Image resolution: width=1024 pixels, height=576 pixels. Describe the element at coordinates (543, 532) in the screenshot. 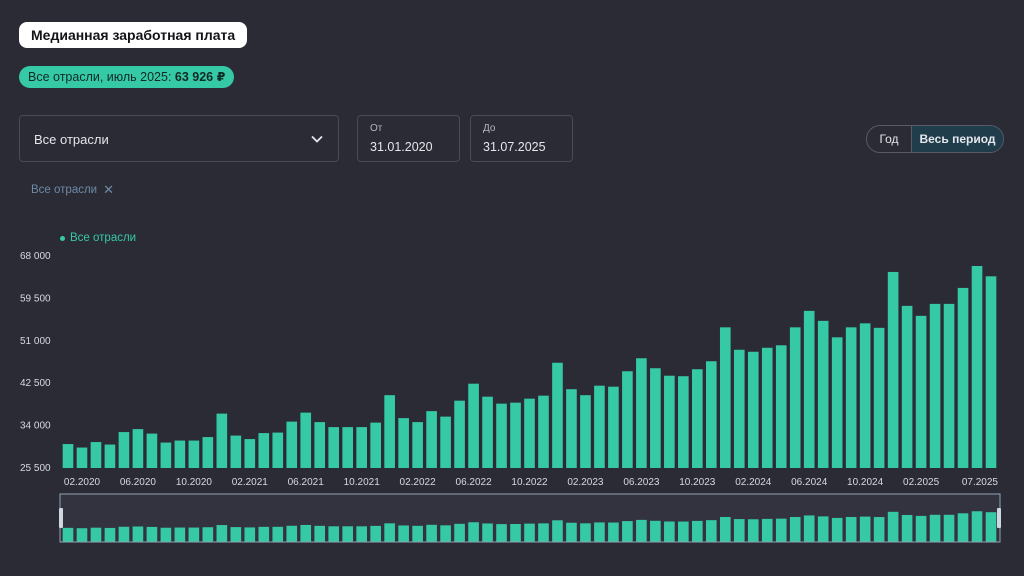

I see `navigator-bar-11.2022` at that location.